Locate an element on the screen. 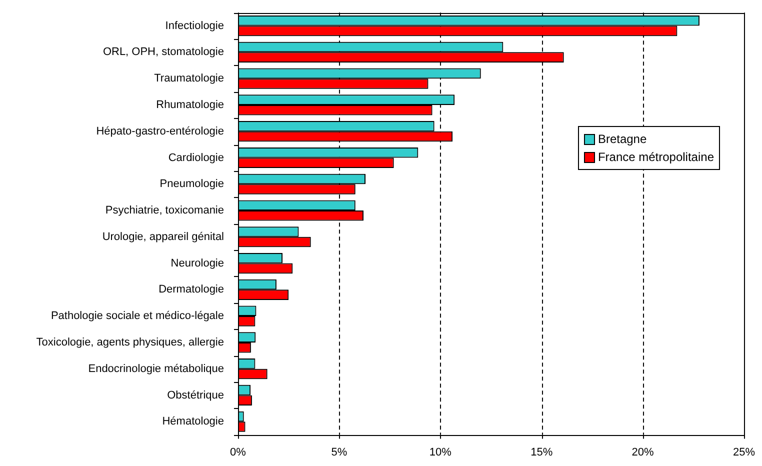 The image size is (762, 466). legend-label: France métropolitaine is located at coordinates (656, 157).